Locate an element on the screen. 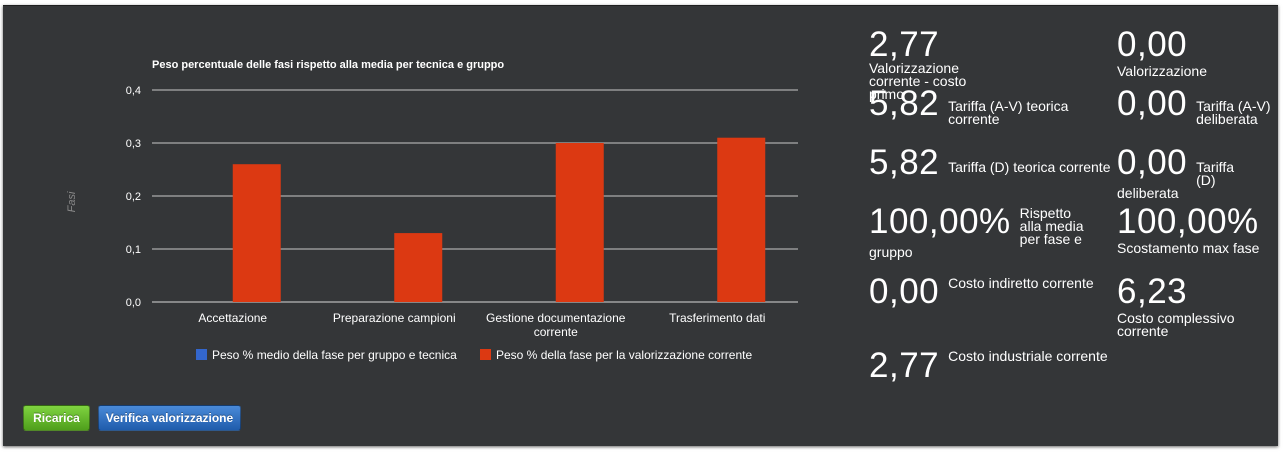 Image resolution: width=1283 pixels, height=452 pixels. kpi-costo-complessivo: 6,23 Costo complessivo corrente is located at coordinates (1187, 306).